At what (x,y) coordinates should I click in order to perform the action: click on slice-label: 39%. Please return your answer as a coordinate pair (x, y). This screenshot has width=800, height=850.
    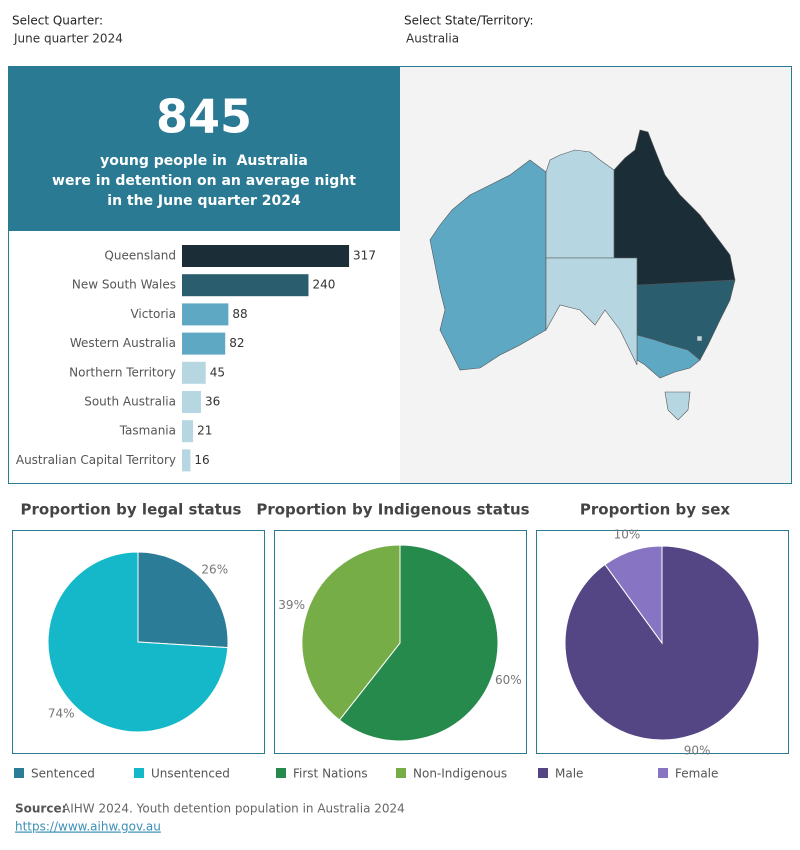
    Looking at the image, I should click on (291, 605).